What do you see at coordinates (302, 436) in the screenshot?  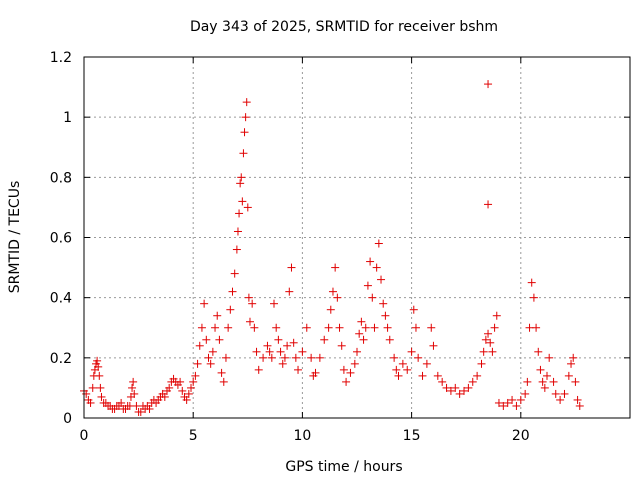 I see `x-tick-label: 10` at bounding box center [302, 436].